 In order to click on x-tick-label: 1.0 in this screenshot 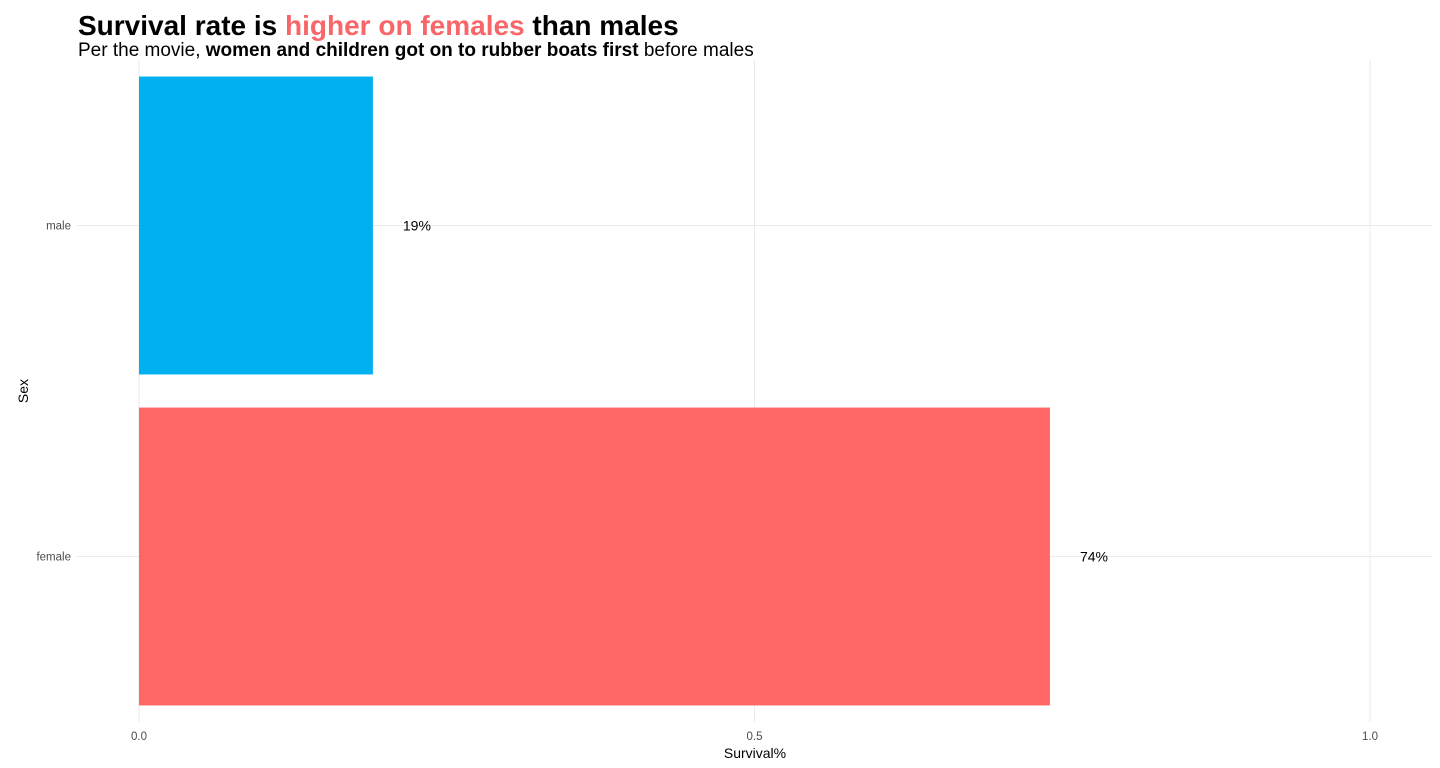, I will do `click(1370, 737)`.